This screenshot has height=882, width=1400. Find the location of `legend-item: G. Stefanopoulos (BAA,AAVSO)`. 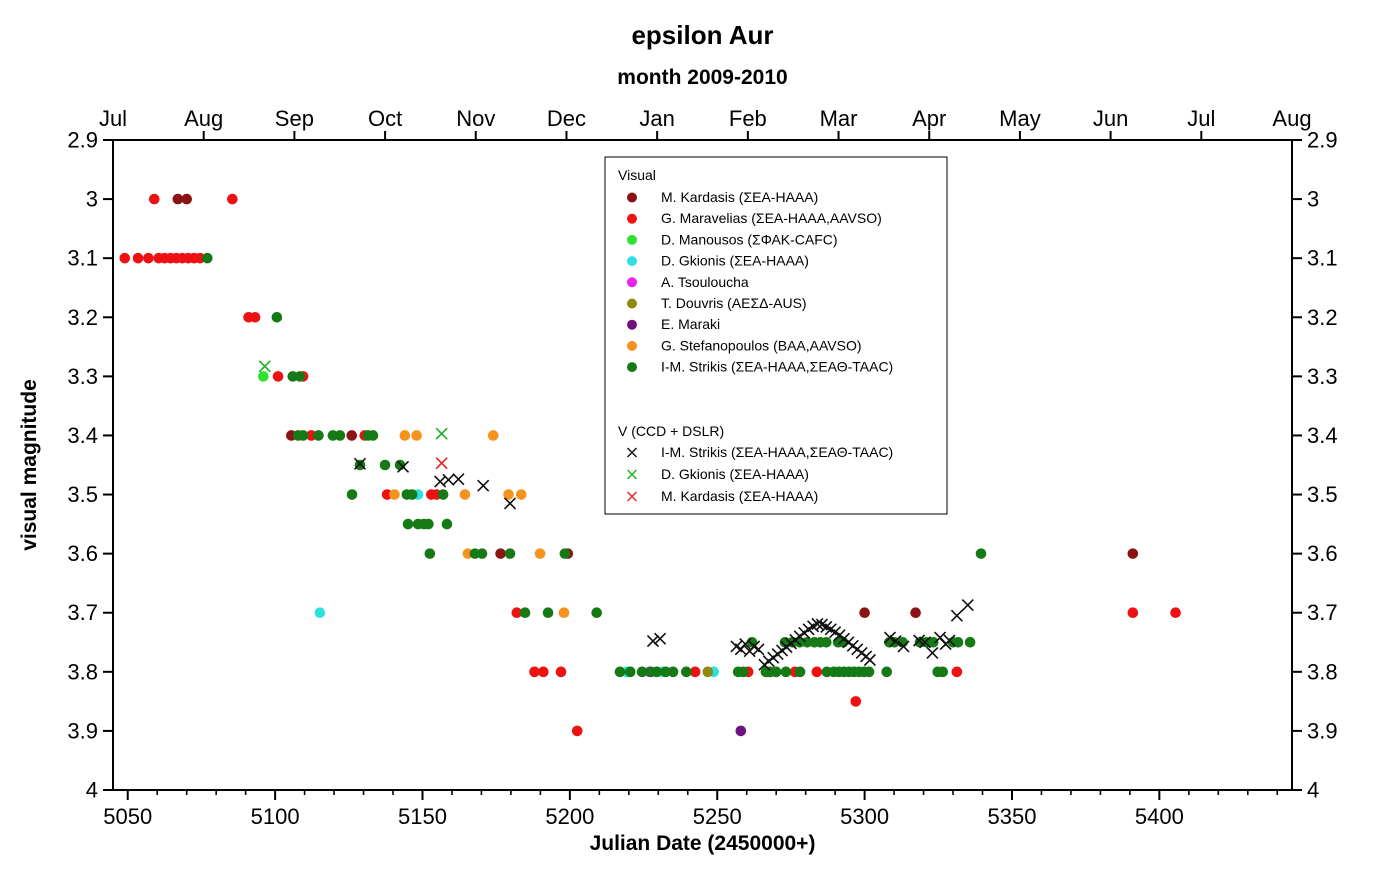

legend-item: G. Stefanopoulos (BAA,AAVSO) is located at coordinates (744, 345).